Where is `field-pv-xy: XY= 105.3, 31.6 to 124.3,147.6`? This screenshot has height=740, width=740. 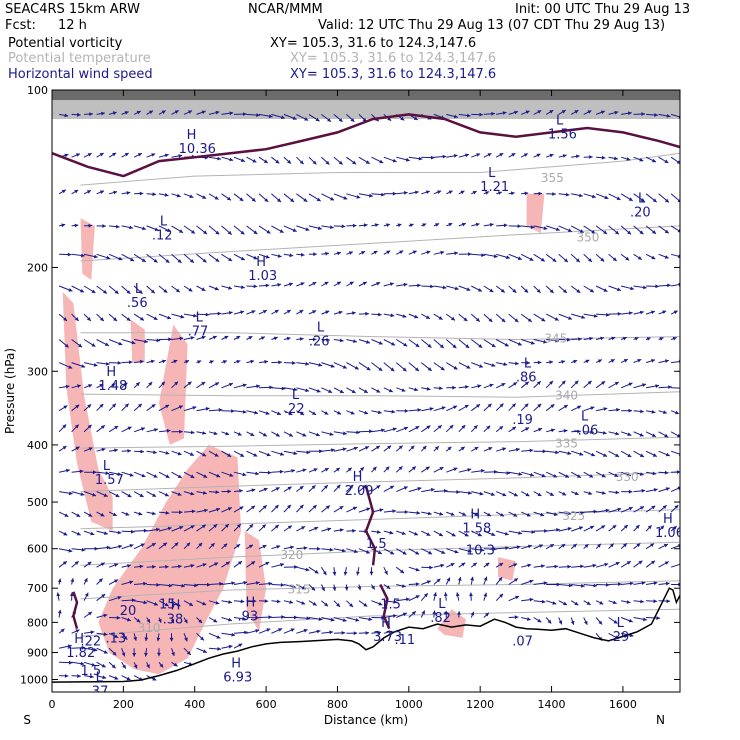
field-pv-xy: XY= 105.3, 31.6 to 124.3,147.6 is located at coordinates (373, 43).